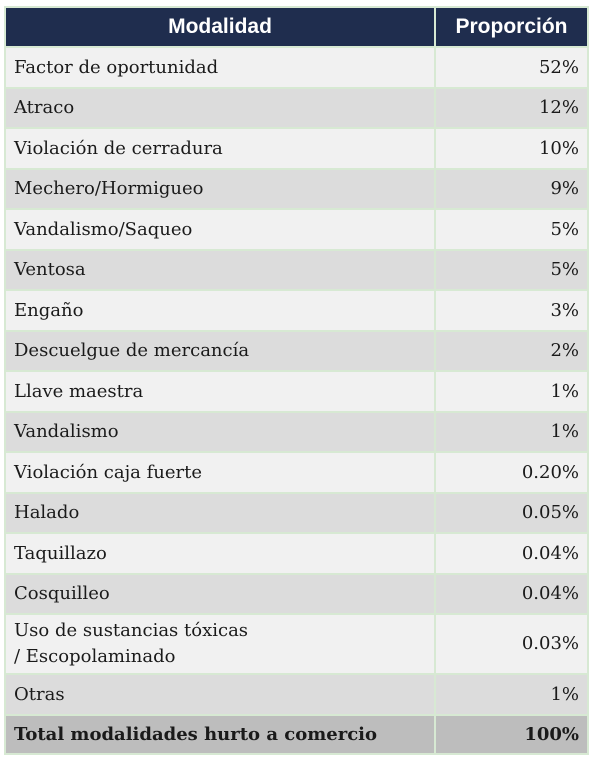  Describe the element at coordinates (220, 553) in the screenshot. I see `row-label: Taquillazo` at that location.